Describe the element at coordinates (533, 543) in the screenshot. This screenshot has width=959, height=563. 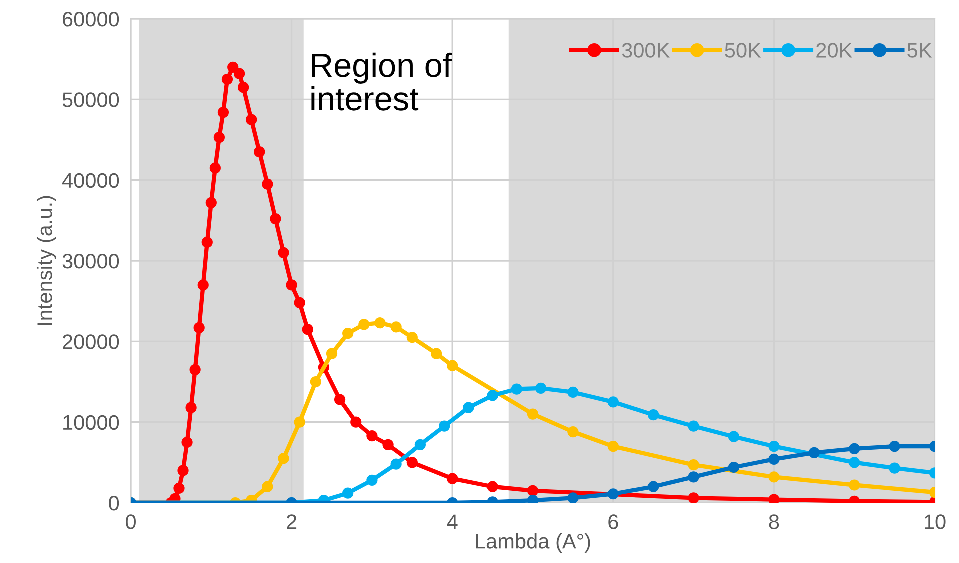
I see `x-axis-title: Lambda (A°)` at that location.